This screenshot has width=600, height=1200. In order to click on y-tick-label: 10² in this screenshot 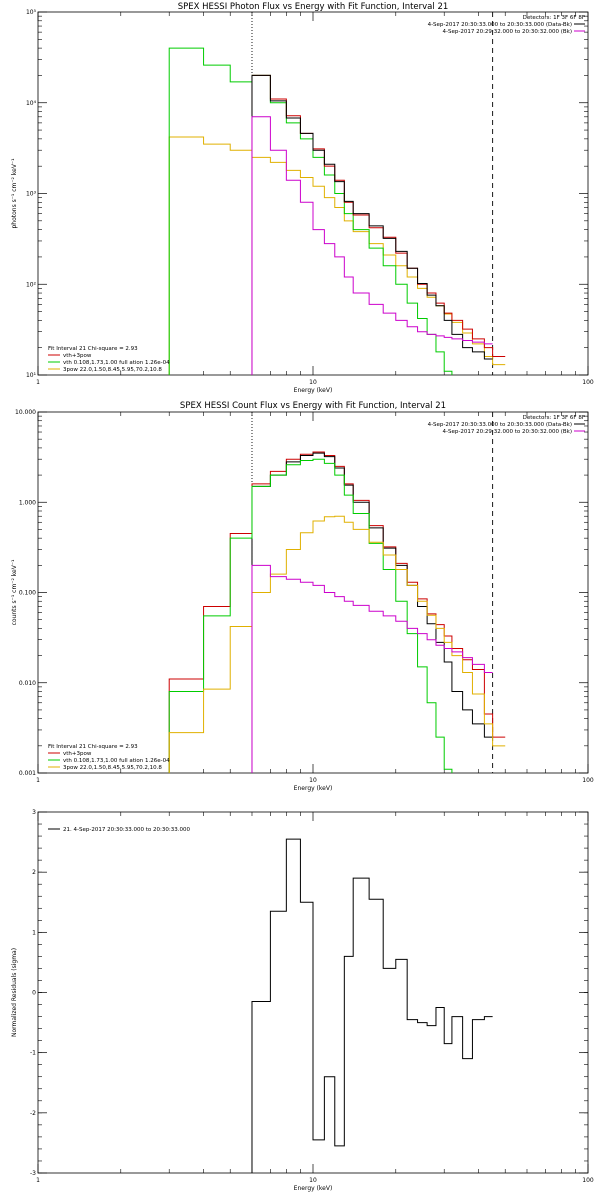, I will do `click(31, 284)`.